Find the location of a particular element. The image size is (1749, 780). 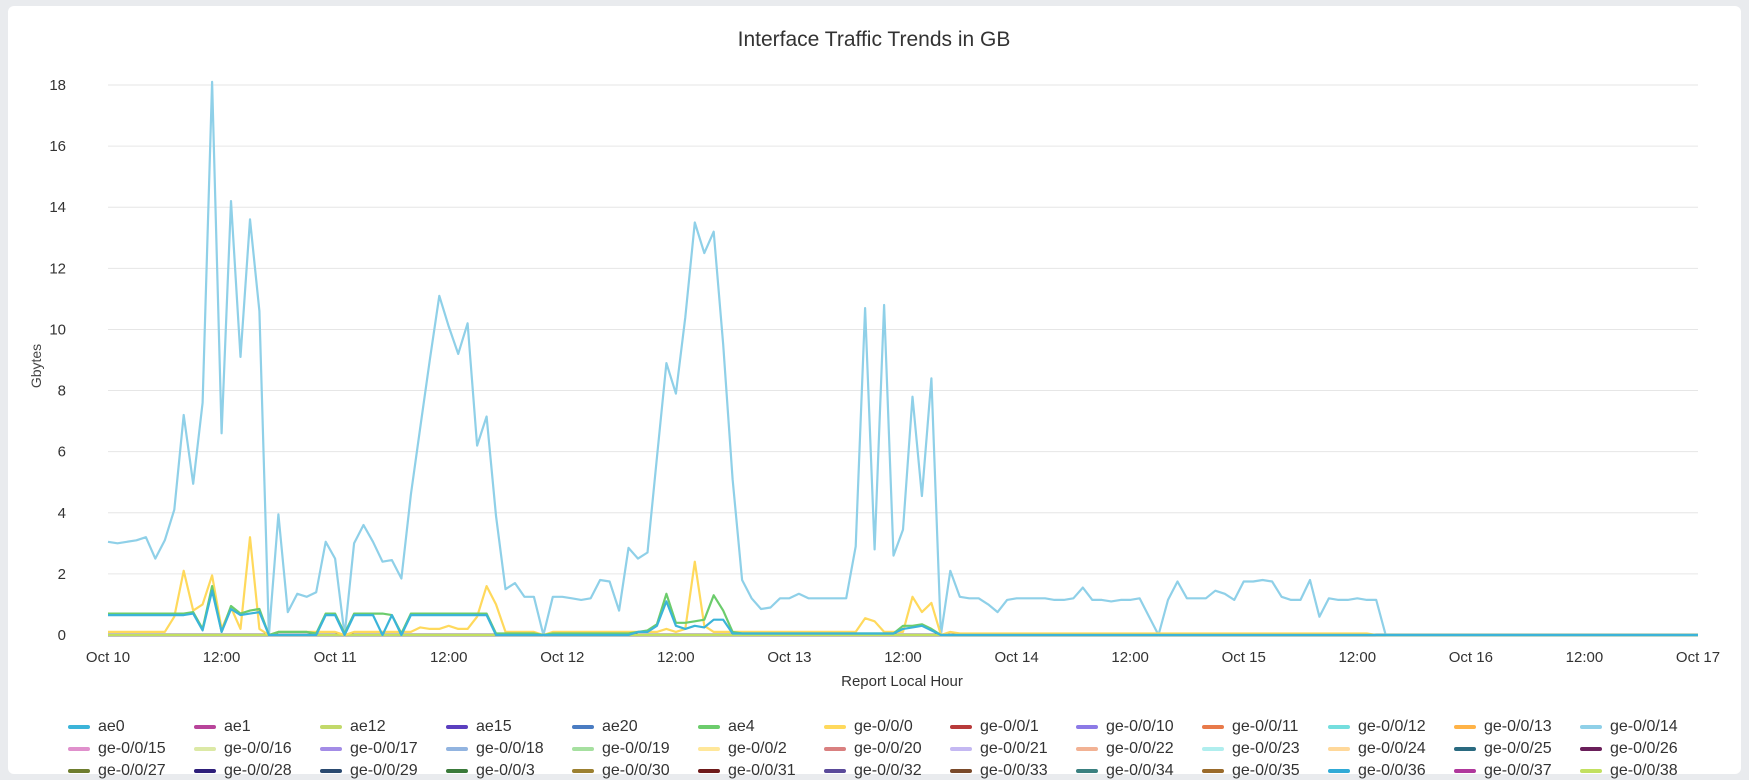

legend-item: ge-0/0/18 is located at coordinates (509, 748).